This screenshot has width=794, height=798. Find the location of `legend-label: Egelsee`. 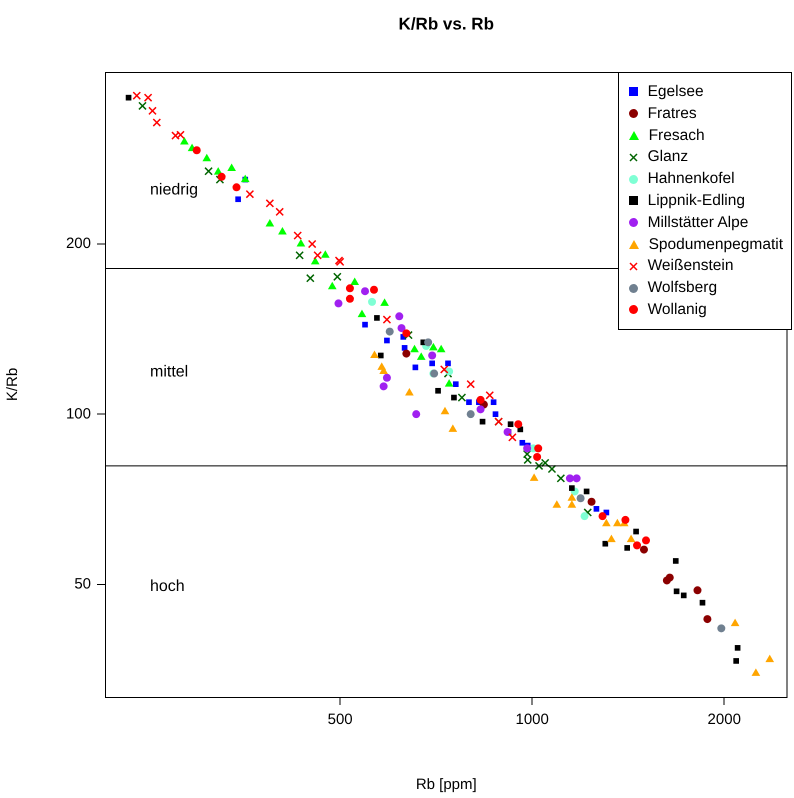

legend-label: Egelsee is located at coordinates (676, 92).